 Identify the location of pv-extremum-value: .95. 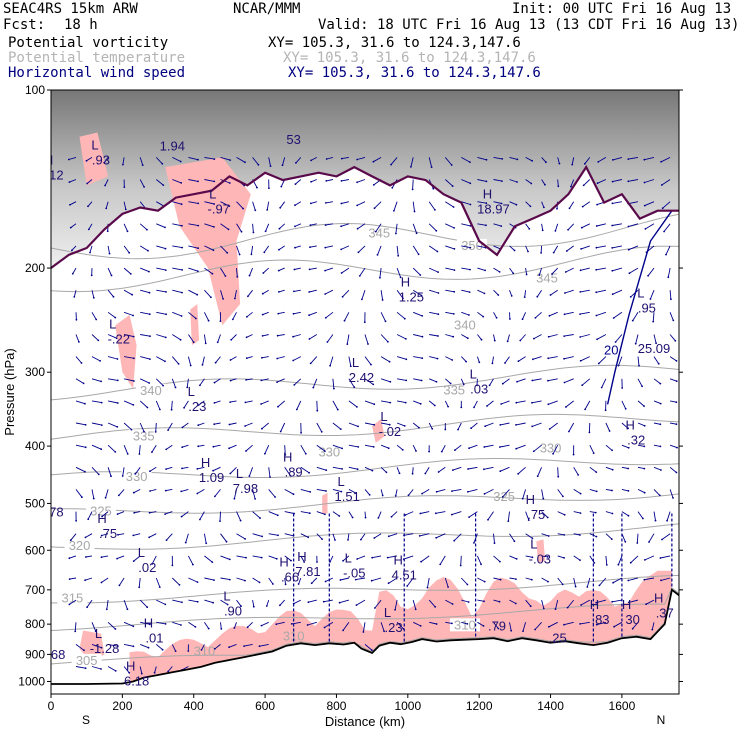
(647, 307).